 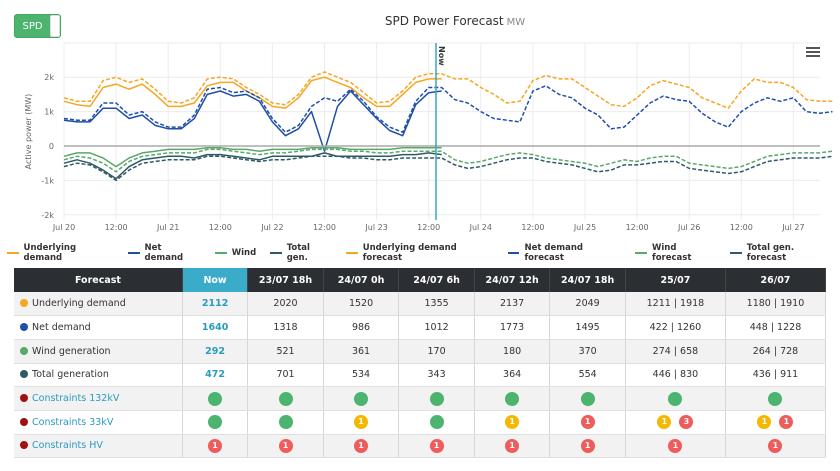 What do you see at coordinates (361, 375) in the screenshot?
I see `value-cell: 534` at bounding box center [361, 375].